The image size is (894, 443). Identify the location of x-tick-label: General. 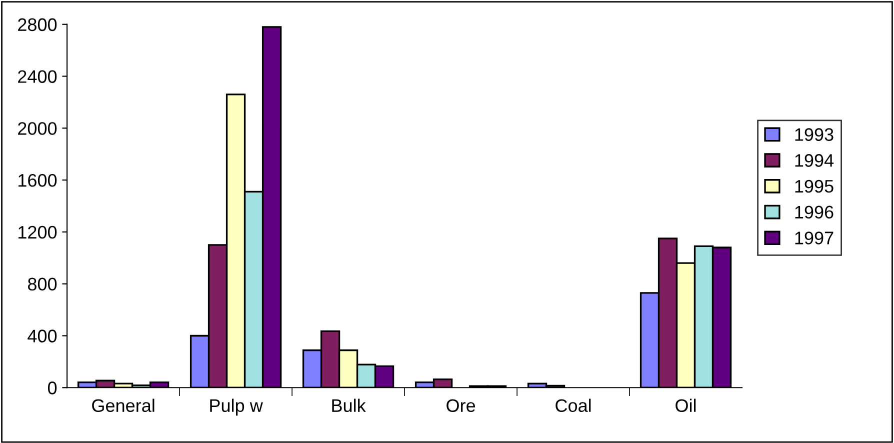
(123, 405).